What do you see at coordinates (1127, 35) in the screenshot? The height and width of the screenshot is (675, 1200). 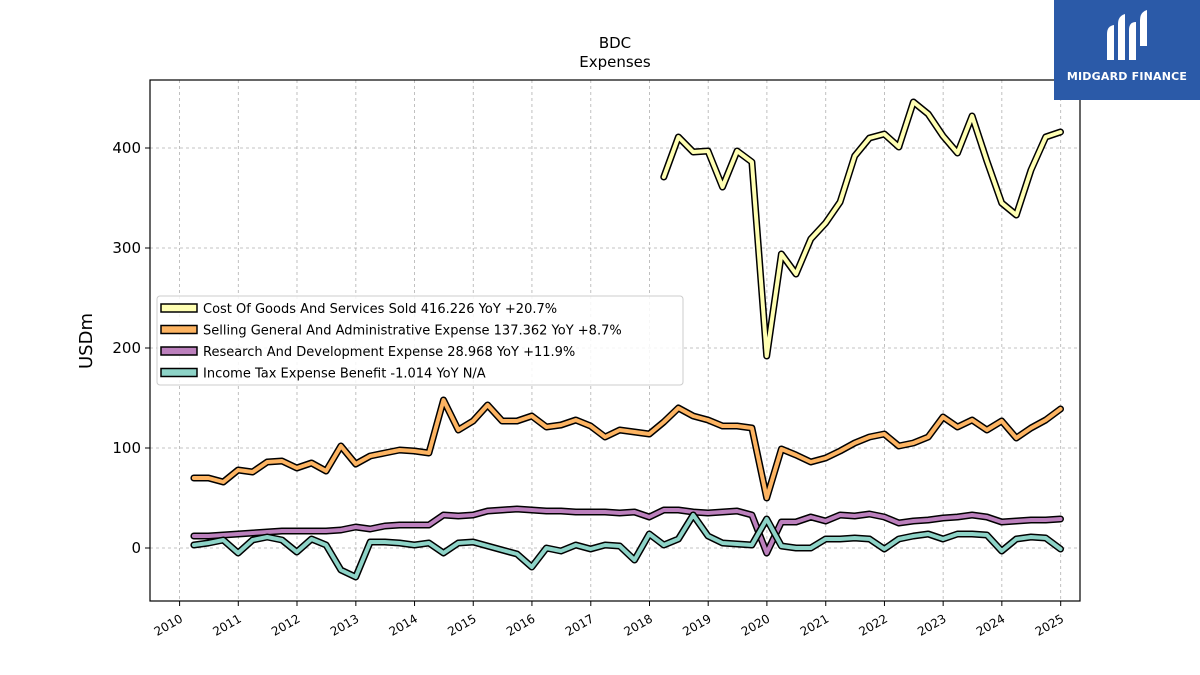 I see `midgard-m-logo-icon` at bounding box center [1127, 35].